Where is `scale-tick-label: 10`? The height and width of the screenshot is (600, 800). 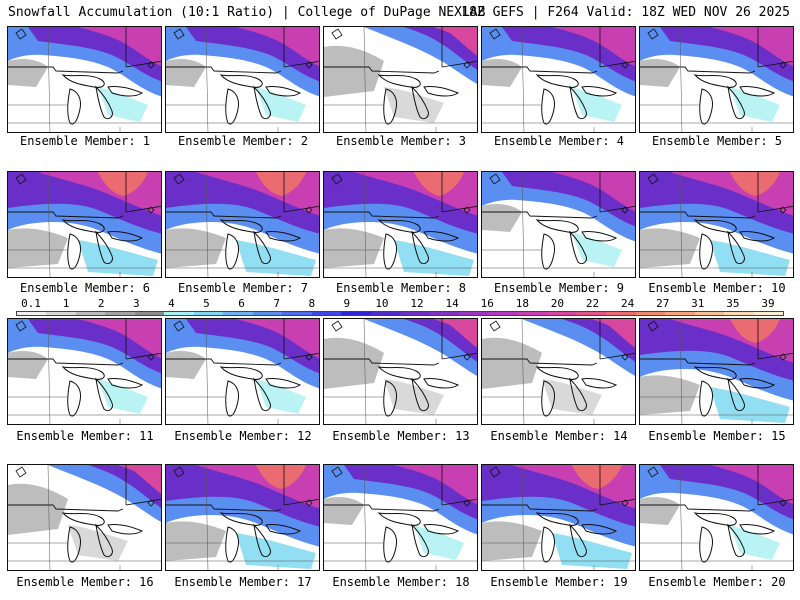
scale-tick-label: 10 is located at coordinates (382, 303).